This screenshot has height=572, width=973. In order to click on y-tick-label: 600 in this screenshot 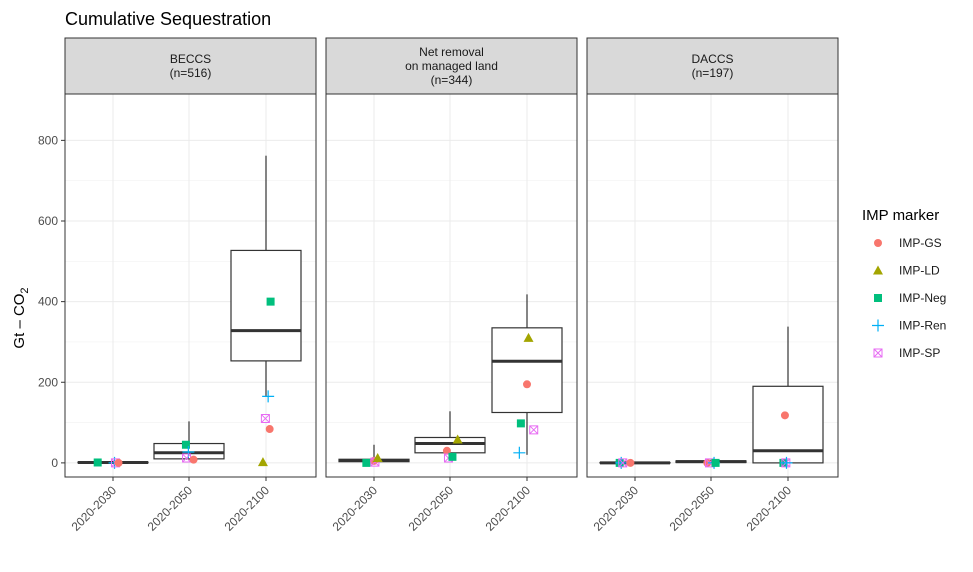, I will do `click(48, 221)`.